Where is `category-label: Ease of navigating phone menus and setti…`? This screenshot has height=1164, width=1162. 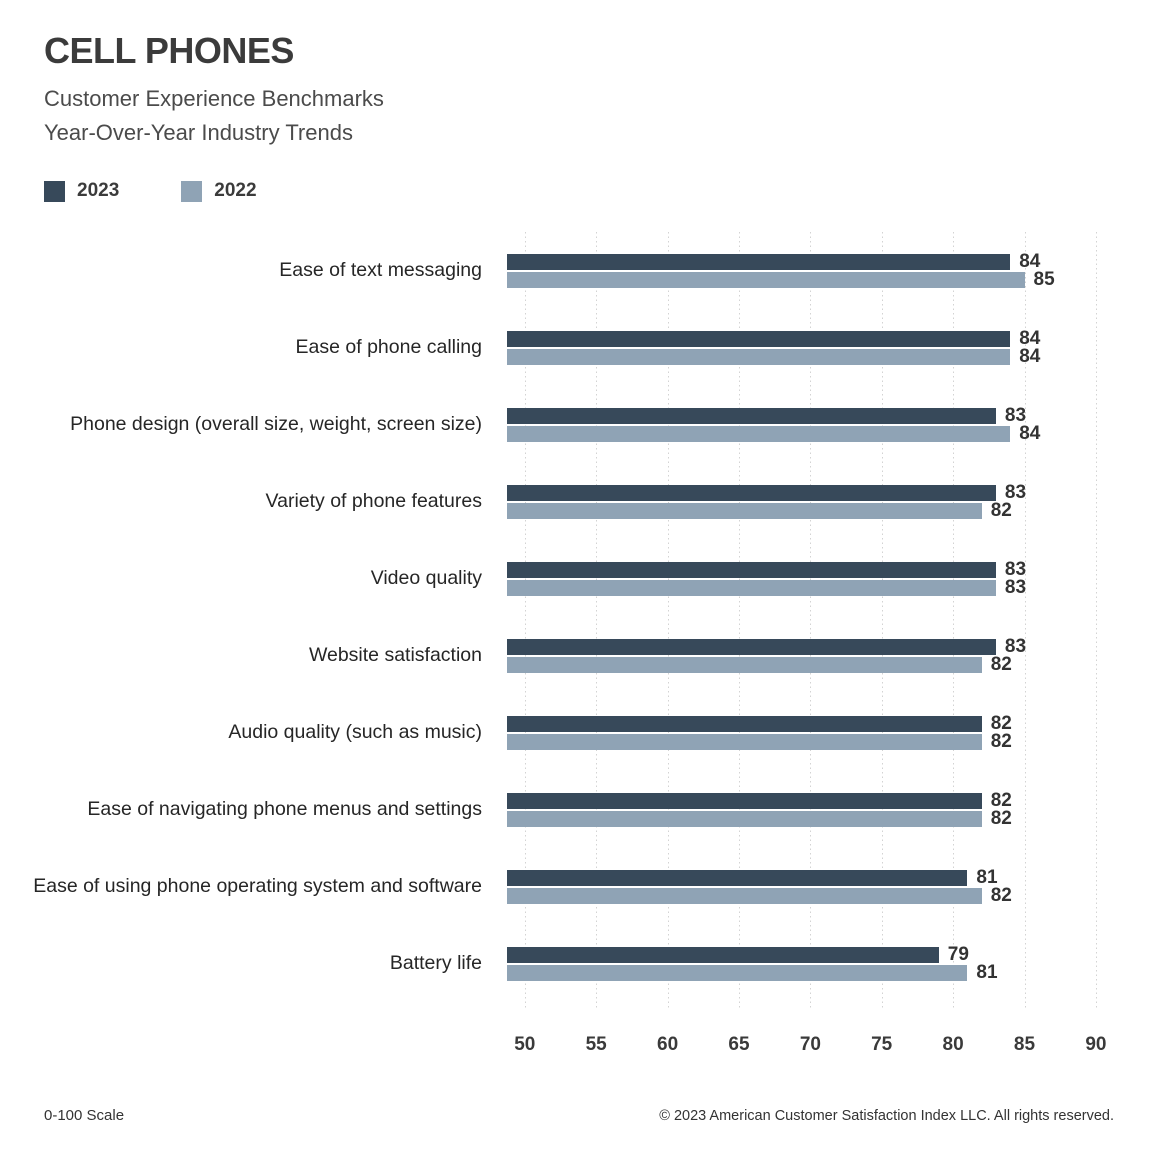
category-label: Ease of navigating phone menus and setti… is located at coordinates (284, 809).